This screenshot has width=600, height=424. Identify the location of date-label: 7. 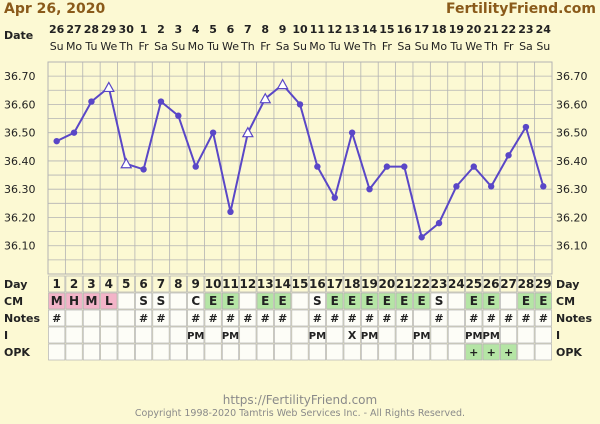
(248, 29).